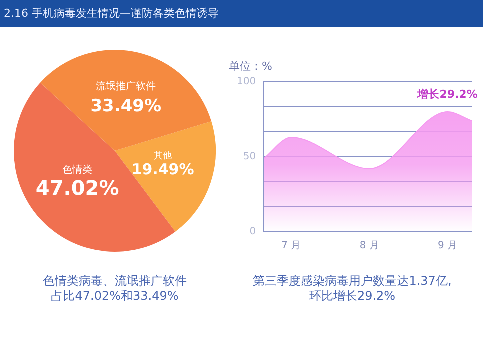  Describe the element at coordinates (370, 246) in the screenshot. I see `x-tick-label: 8 月` at that location.